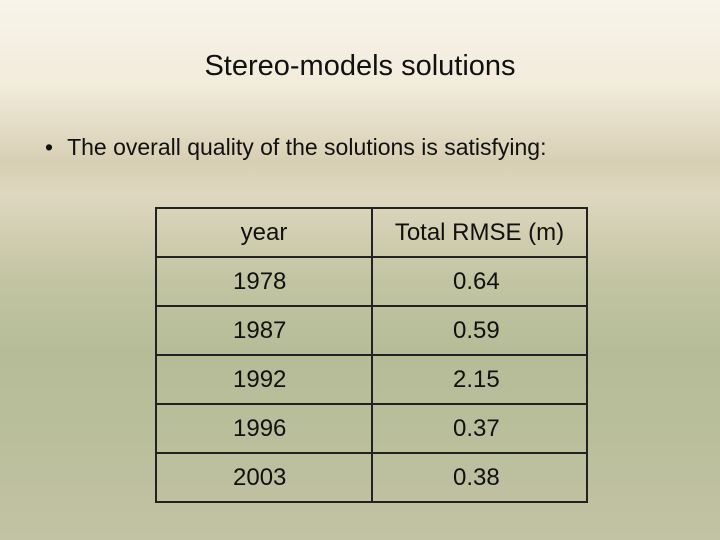  What do you see at coordinates (479, 330) in the screenshot?
I see `table-cell: 0.59` at bounding box center [479, 330].